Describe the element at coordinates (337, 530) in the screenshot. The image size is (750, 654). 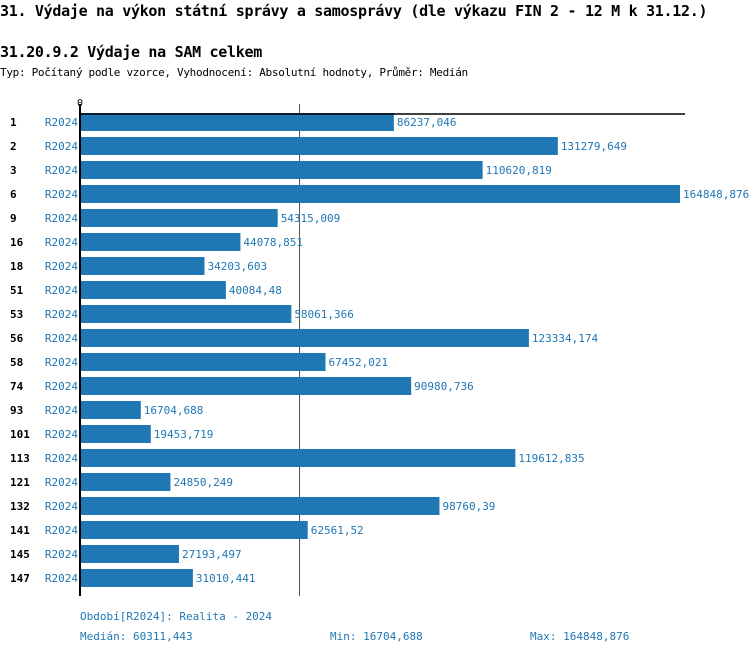
I see `value-label: 62561,52` at that location.